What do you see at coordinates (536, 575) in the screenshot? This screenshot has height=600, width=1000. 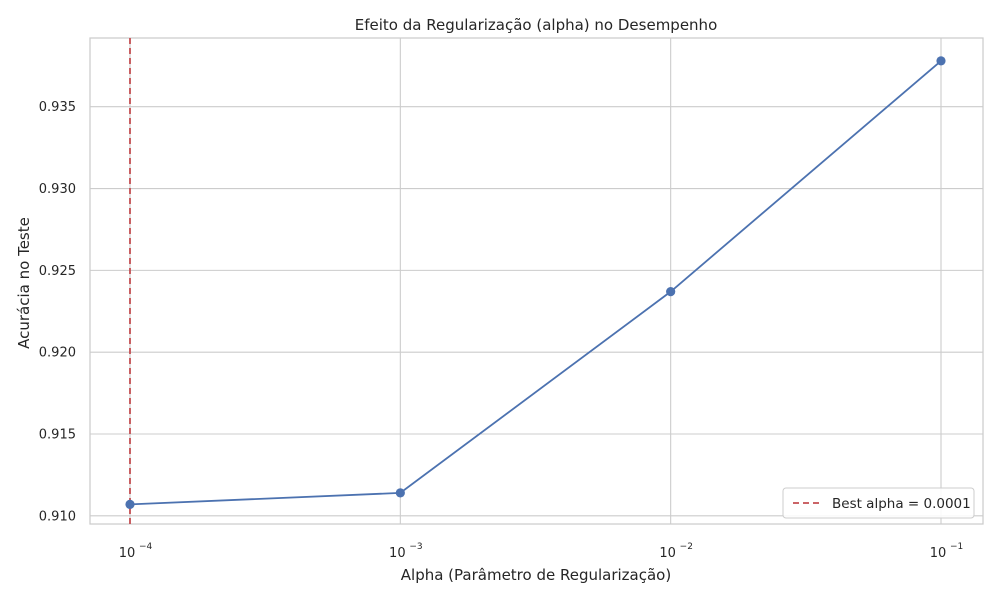 I see `x-axis-label: Alpha (Parâmetro de Regularização)` at bounding box center [536, 575].